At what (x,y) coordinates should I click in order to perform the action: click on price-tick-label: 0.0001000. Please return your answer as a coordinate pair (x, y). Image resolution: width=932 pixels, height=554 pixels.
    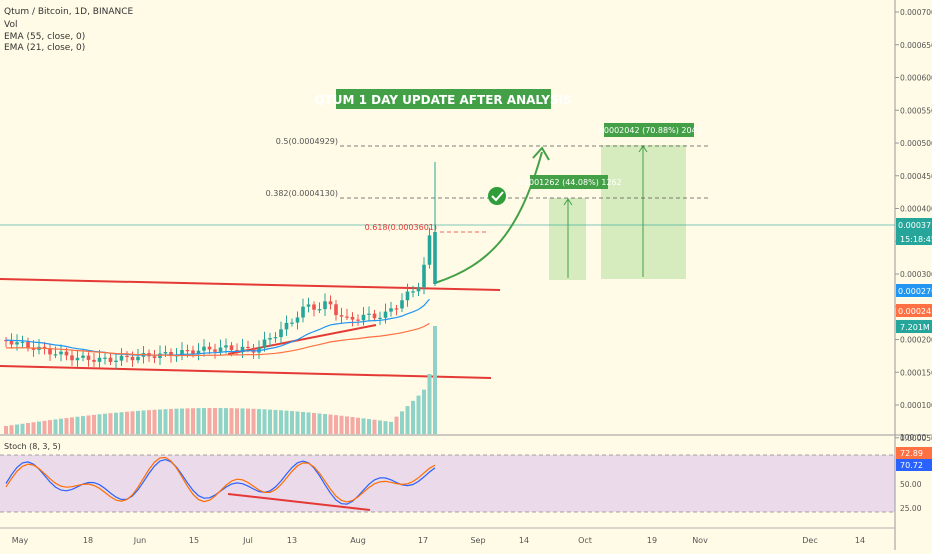
    Looking at the image, I should click on (916, 405).